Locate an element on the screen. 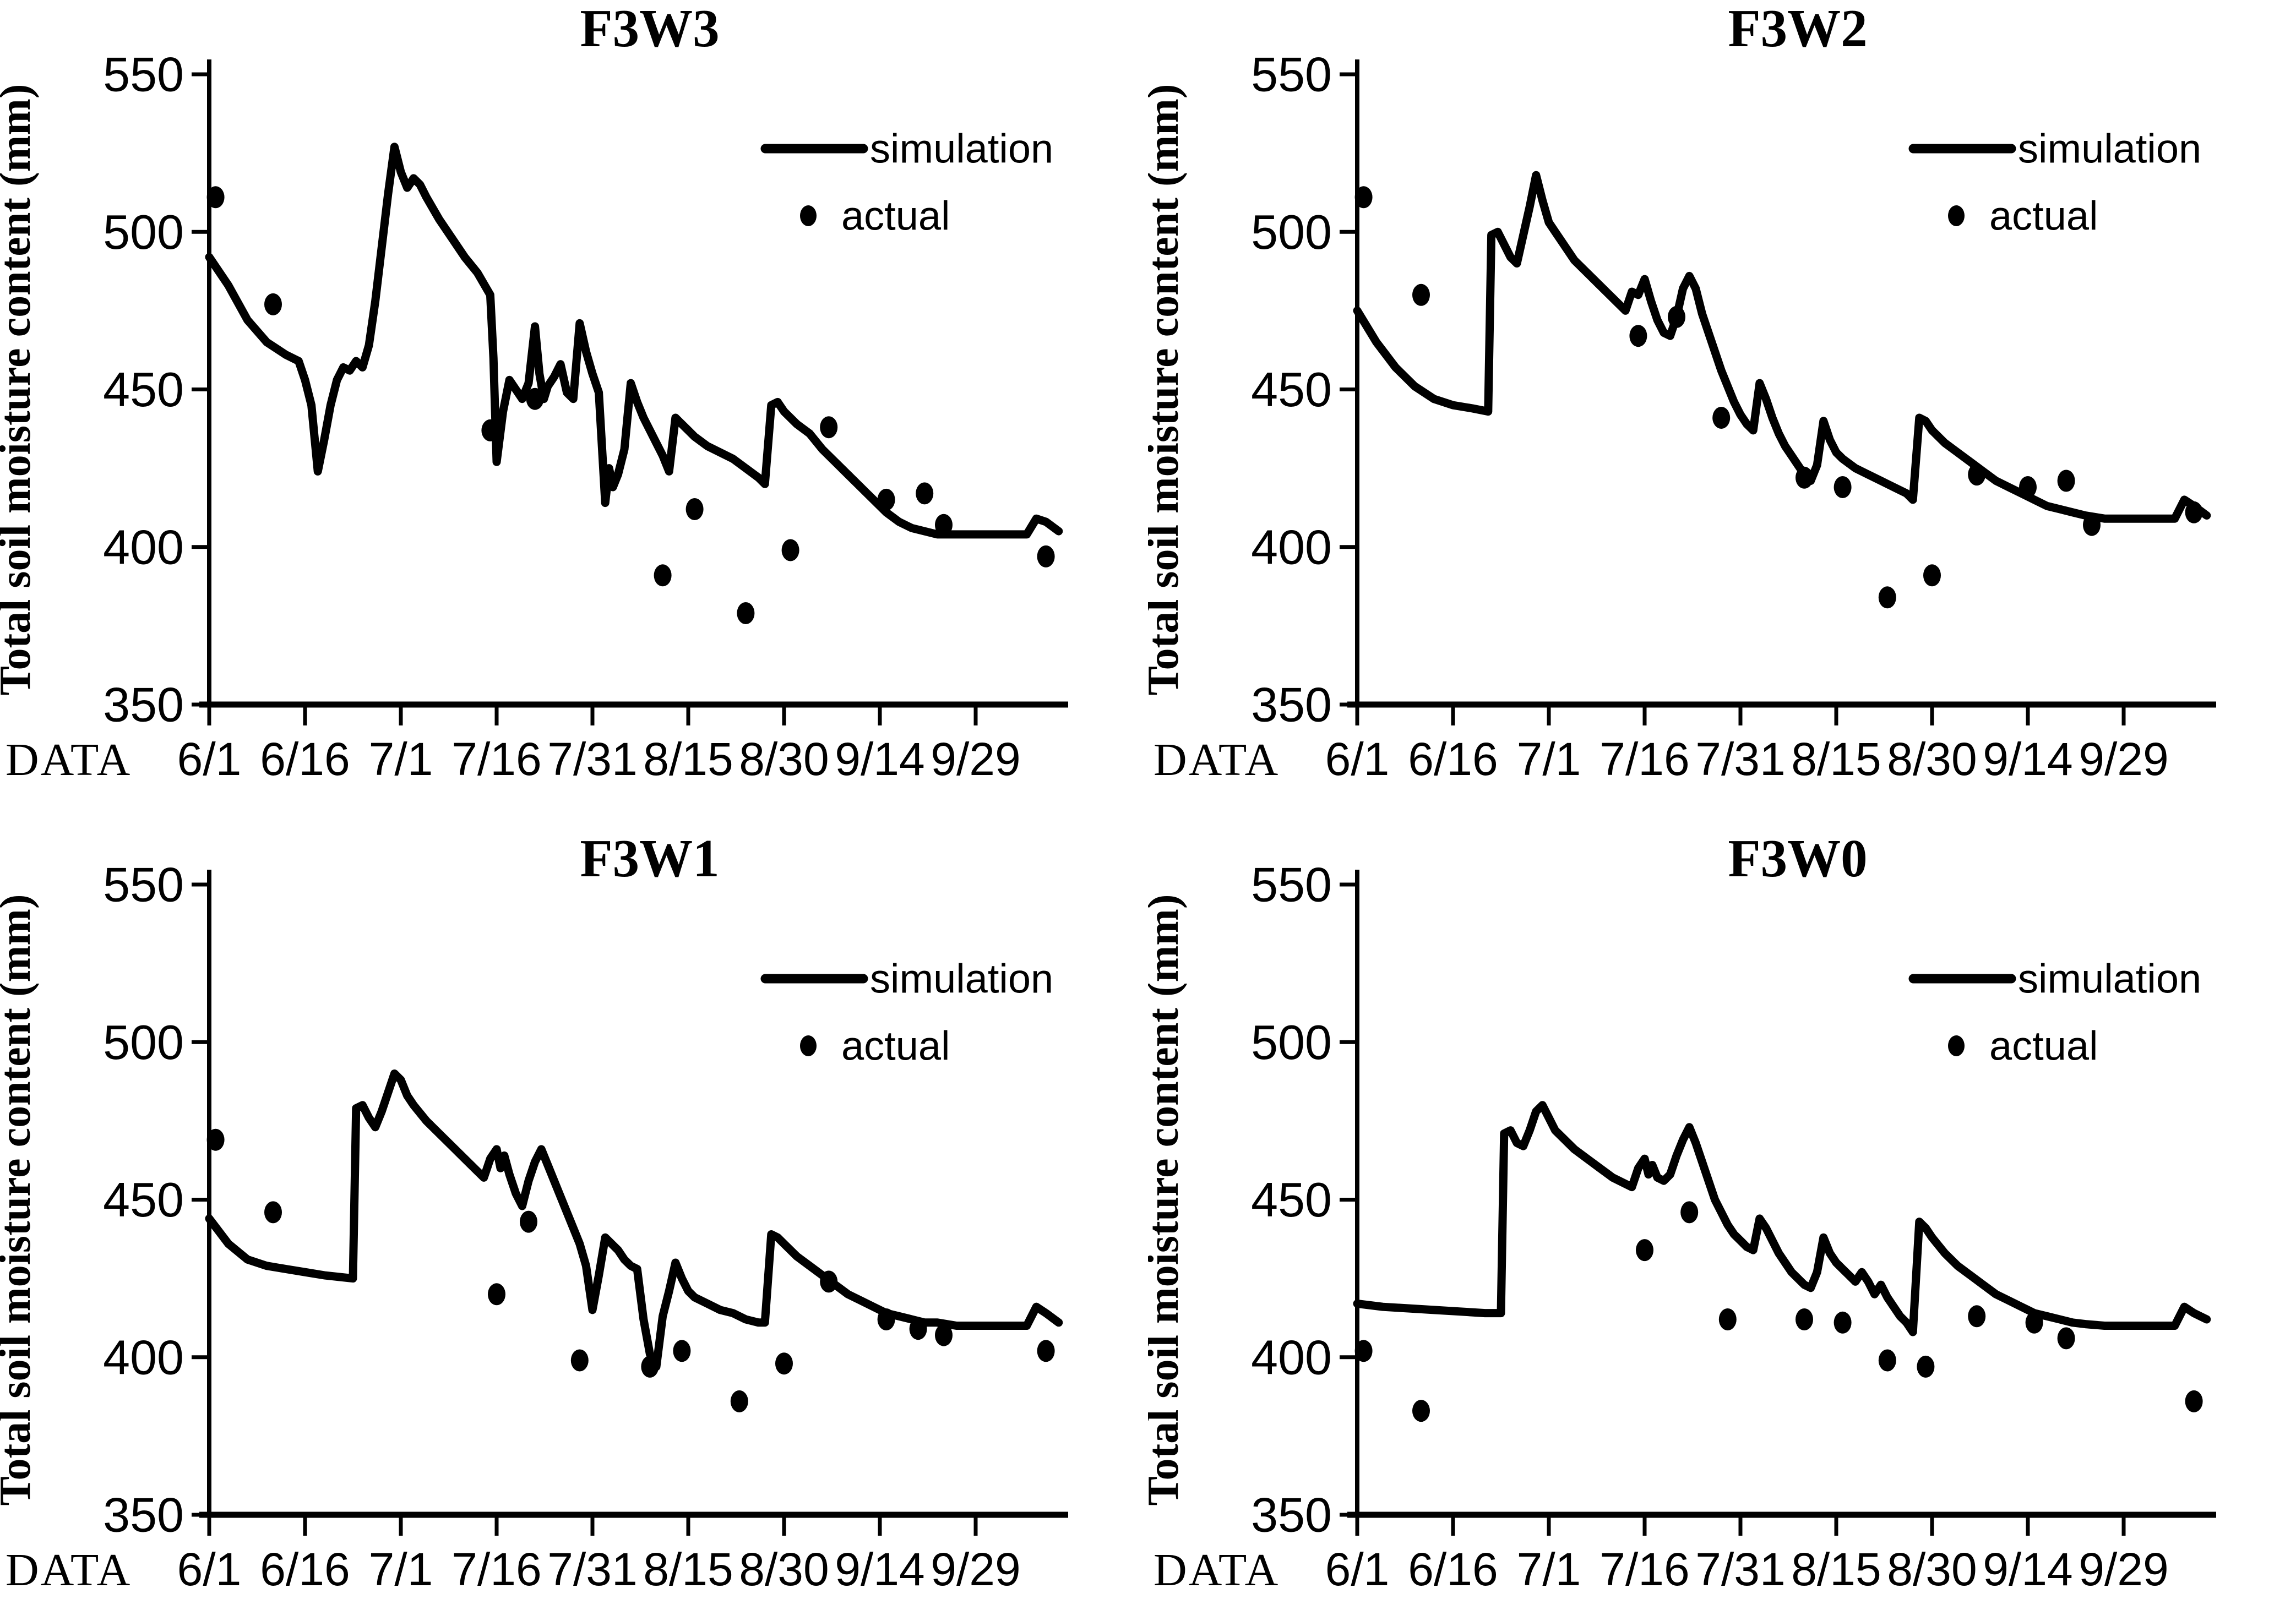 Image resolution: width=2296 pixels, height=1599 pixels. panel-title: F3W3 is located at coordinates (649, 29).